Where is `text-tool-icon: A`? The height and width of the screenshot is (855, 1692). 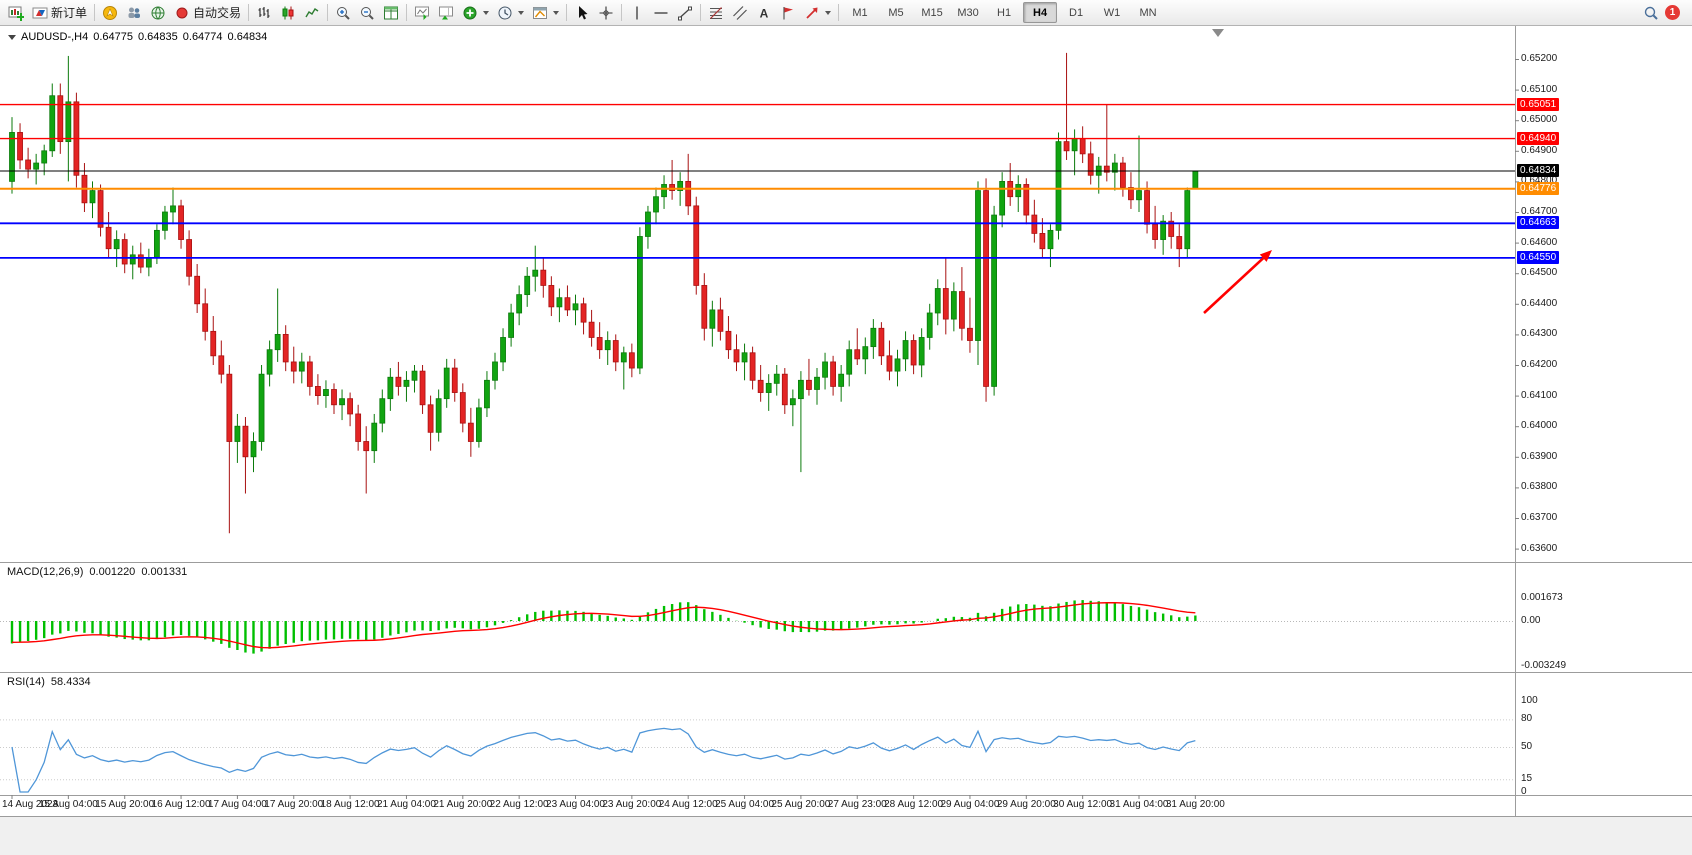 text-tool-icon: A is located at coordinates (764, 13).